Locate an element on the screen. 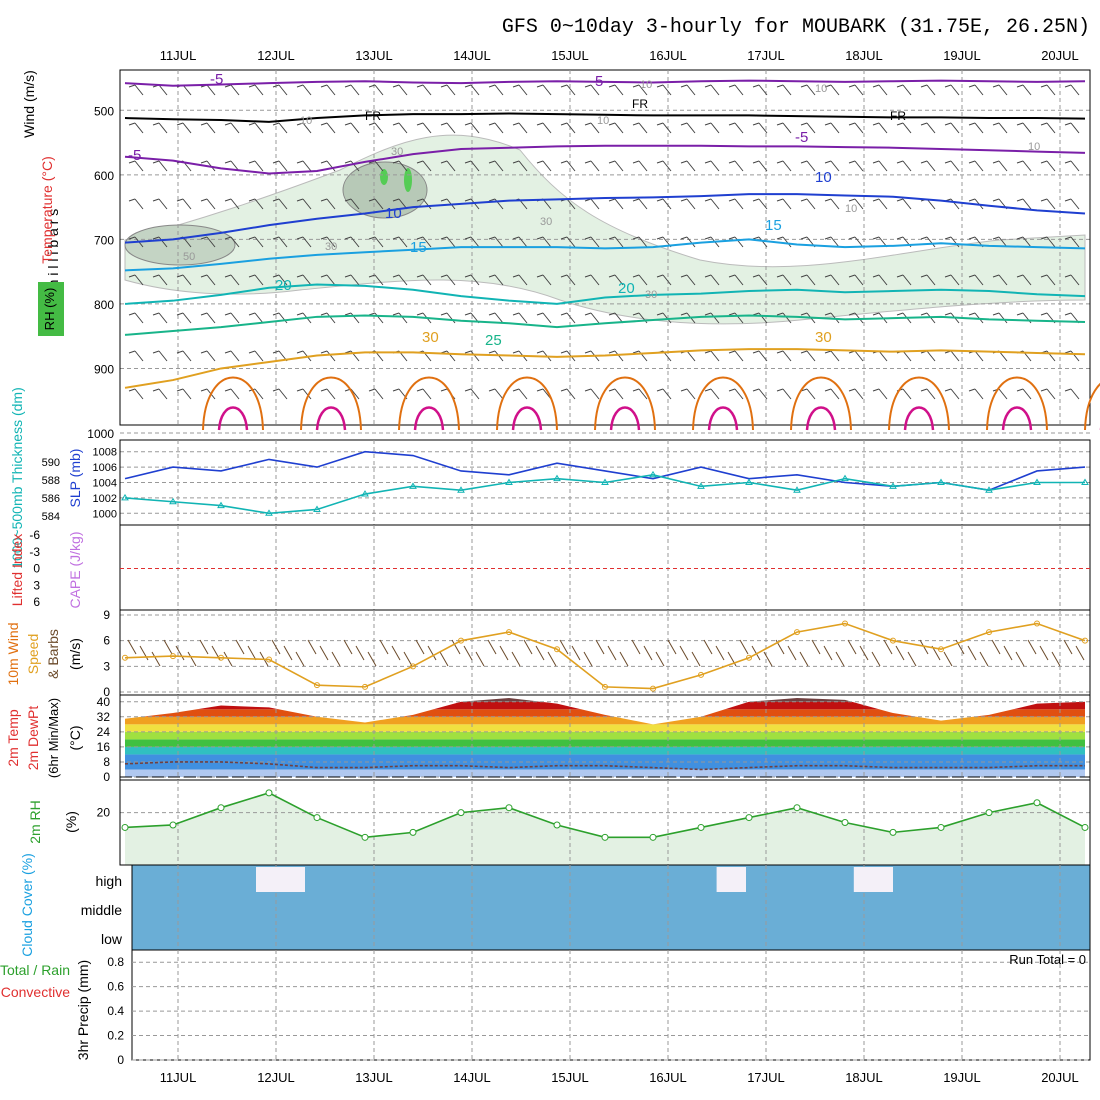 The height and width of the screenshot is (1100, 1100). temp-axis-title: Temperature (°C) is located at coordinates (47, 210).